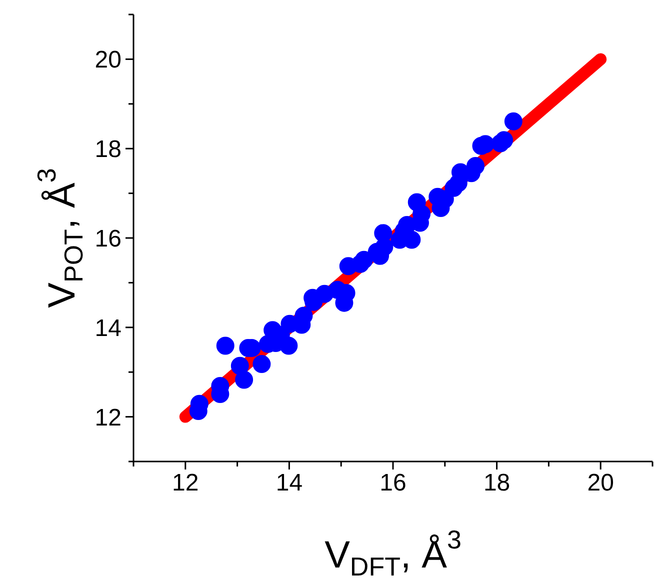 This screenshot has width=654, height=585. Describe the element at coordinates (108, 60) in the screenshot. I see `y-tick-label: 20` at that location.